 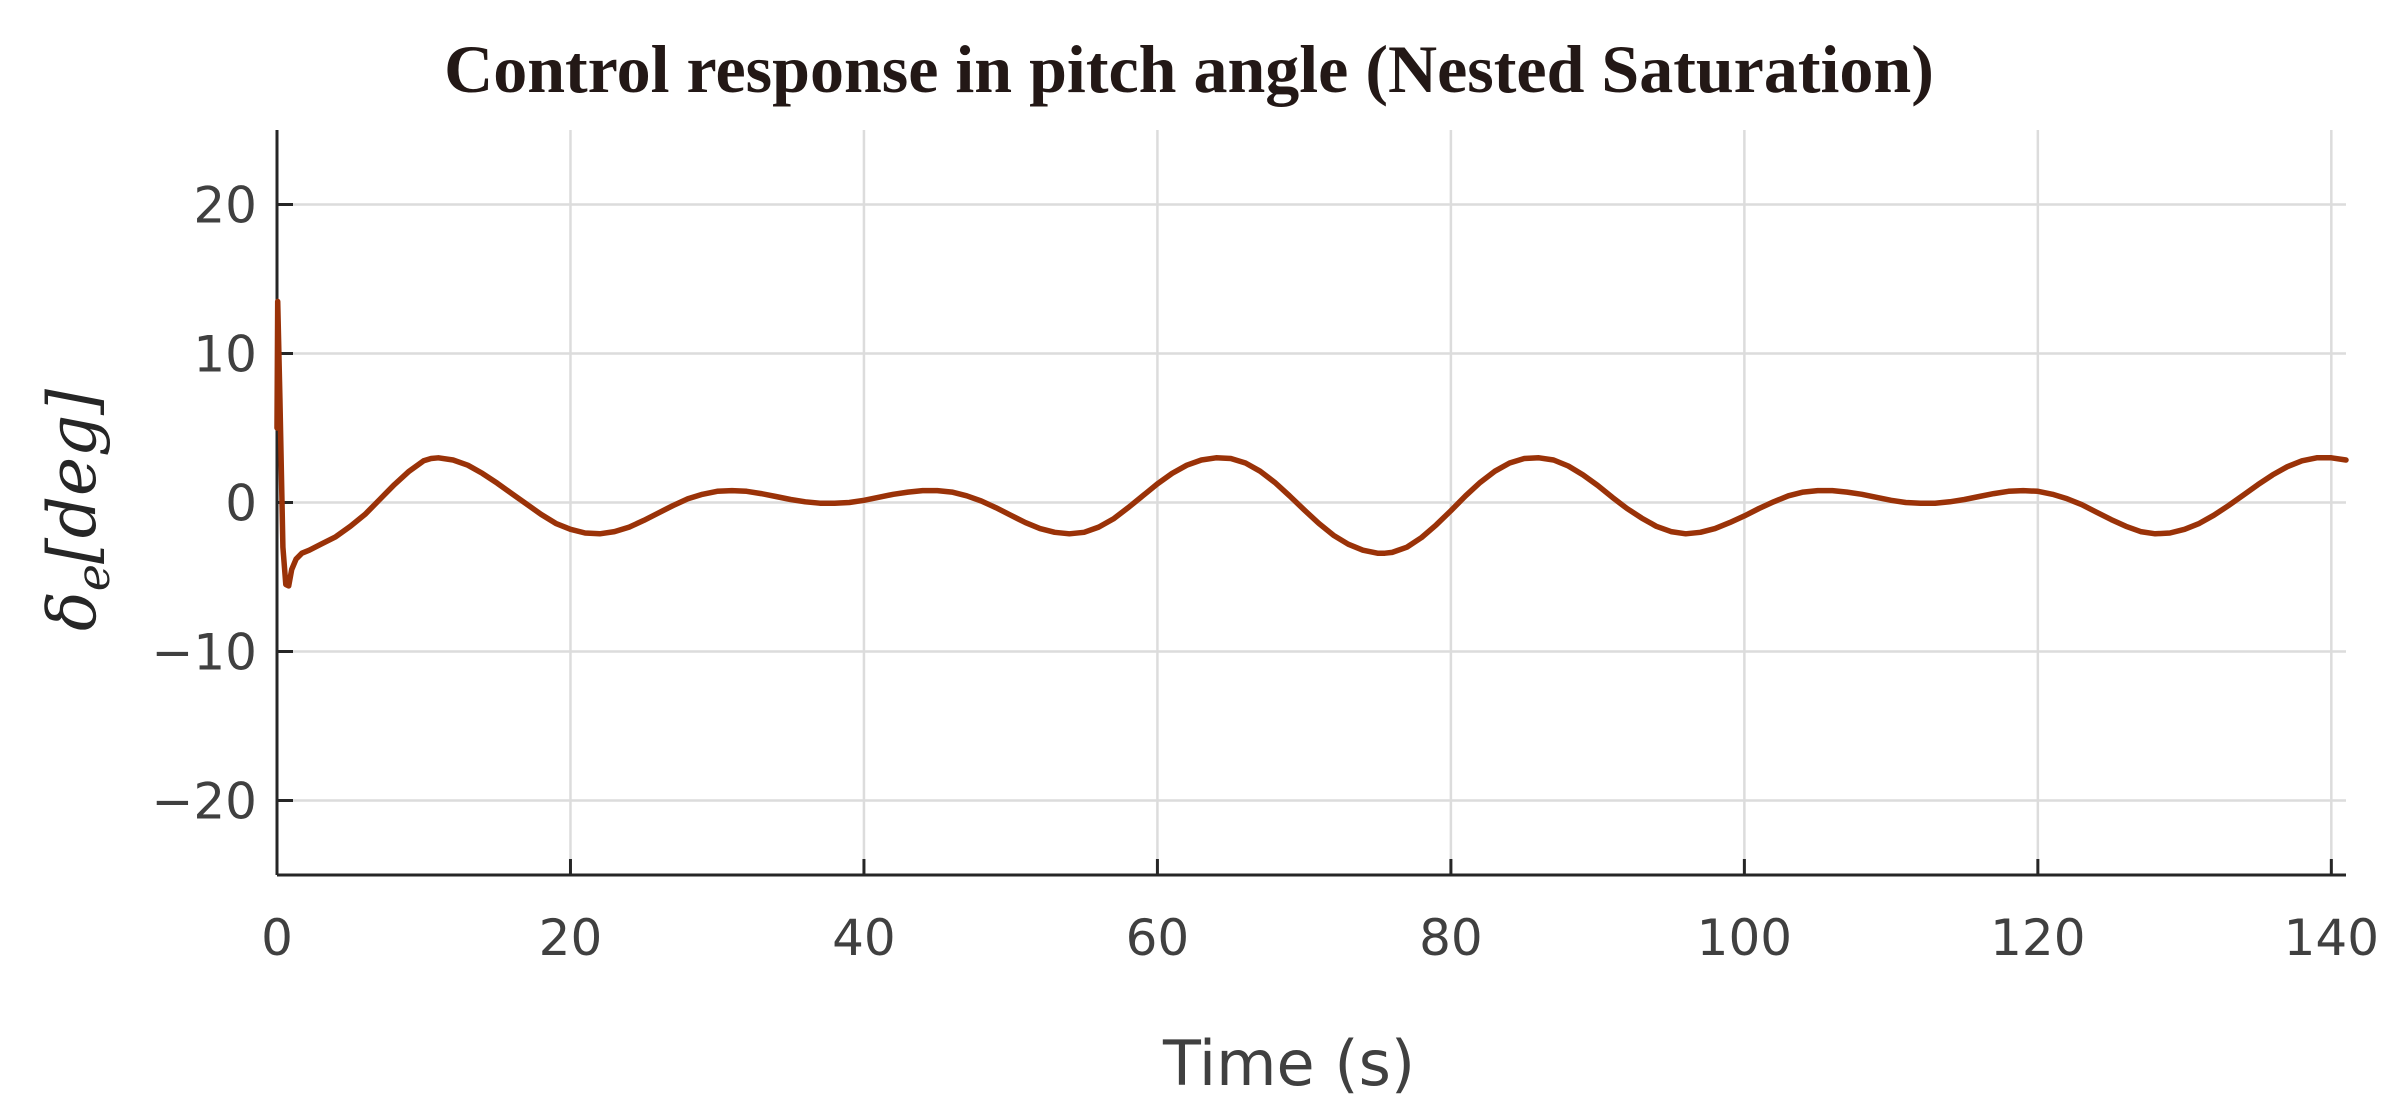 I want to click on x-tick-label: 120, so click(x=2037, y=938).